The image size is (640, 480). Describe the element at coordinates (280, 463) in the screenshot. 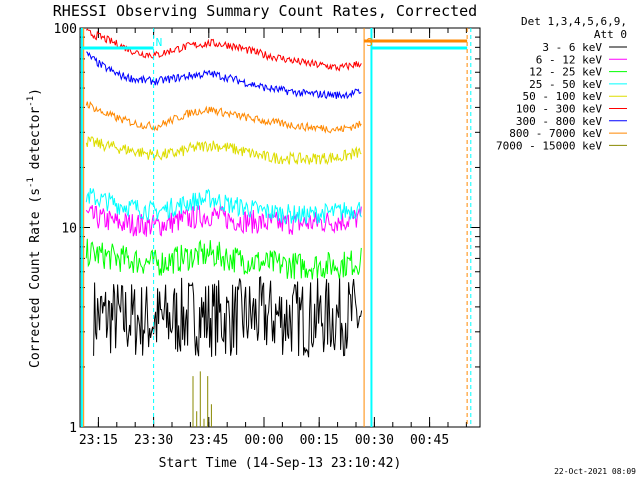

I see `x-axis-label: Start Time (14-Sep-13 23:10:42)` at that location.